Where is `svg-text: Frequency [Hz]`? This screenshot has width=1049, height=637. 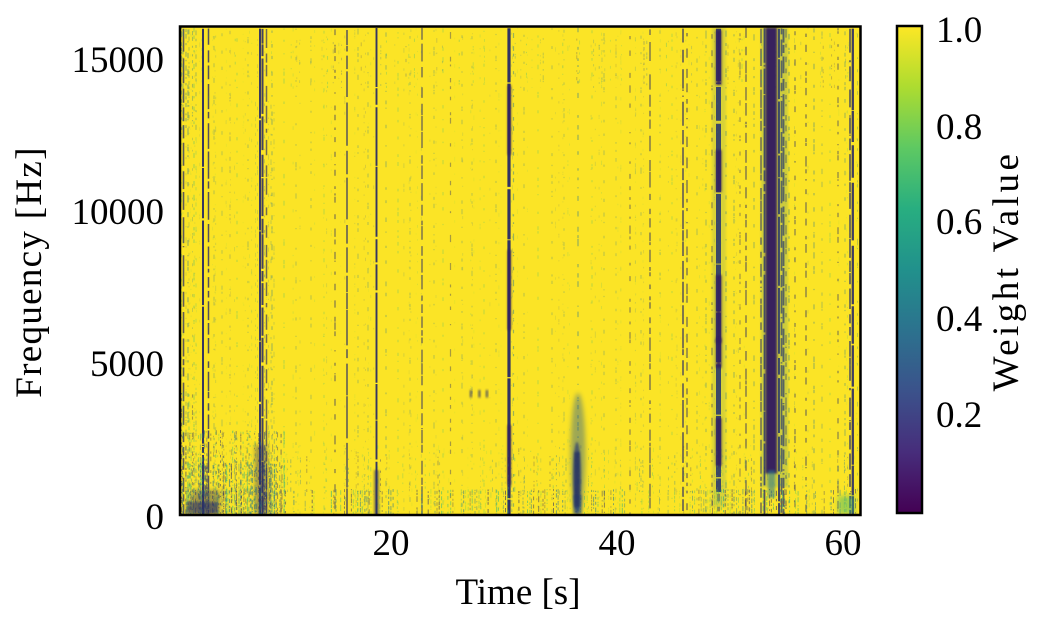 svg-text: Frequency [Hz] is located at coordinates (29, 271).